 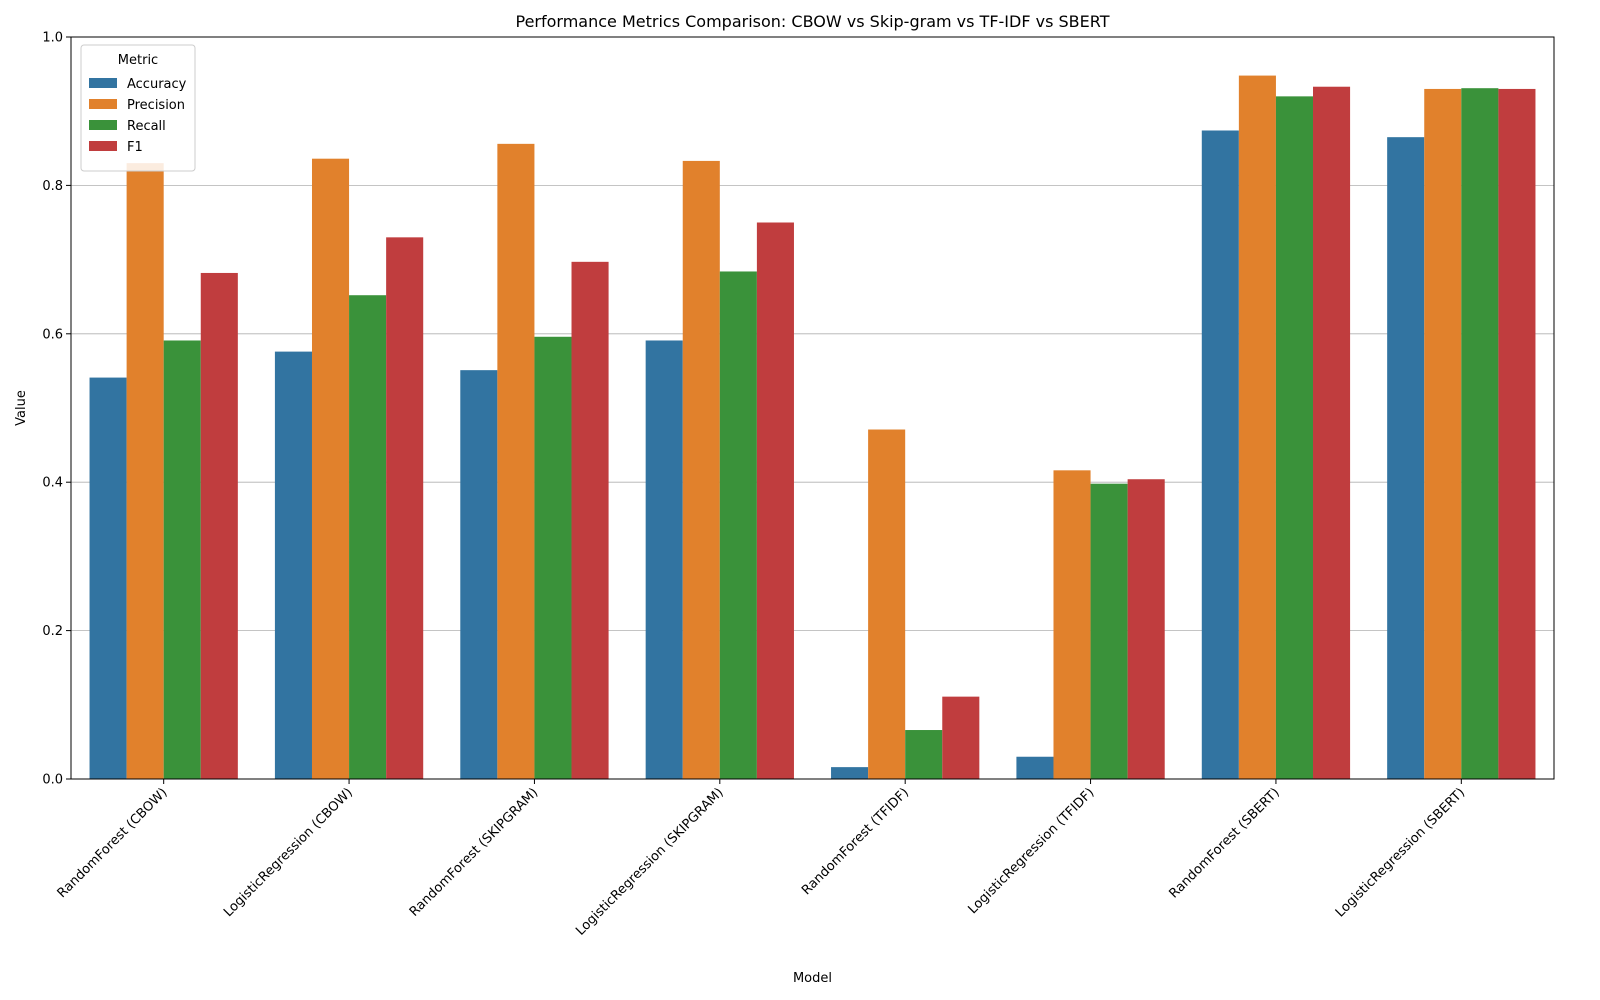 What do you see at coordinates (56, 409) in the screenshot?
I see `y-axis: 0.0 0.2 0.4 0.6 0.8 1.0` at bounding box center [56, 409].